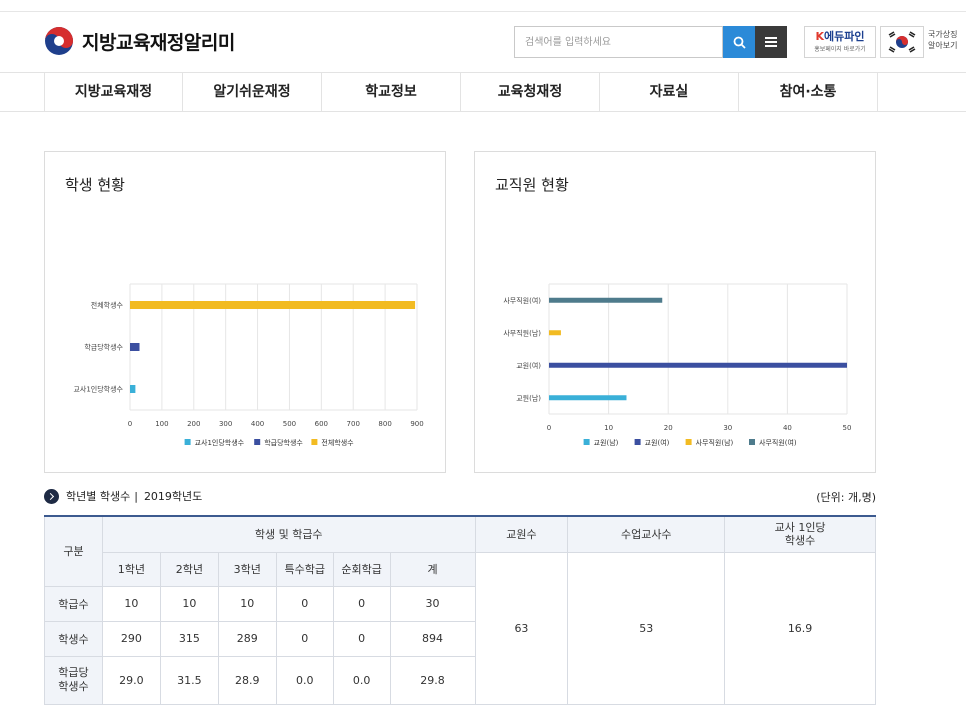  I want to click on x-tick-label: 20, so click(668, 428).